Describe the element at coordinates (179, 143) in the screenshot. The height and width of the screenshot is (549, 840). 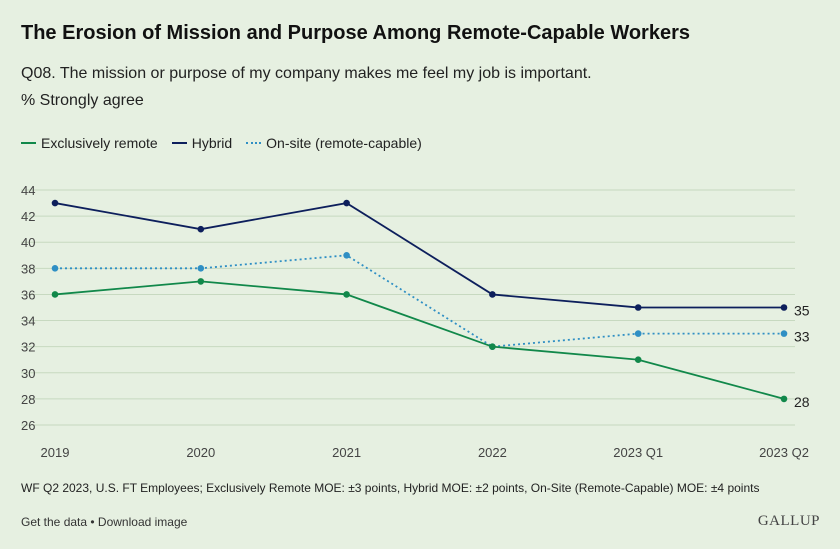
I see `legend-swatch-hybrid` at that location.